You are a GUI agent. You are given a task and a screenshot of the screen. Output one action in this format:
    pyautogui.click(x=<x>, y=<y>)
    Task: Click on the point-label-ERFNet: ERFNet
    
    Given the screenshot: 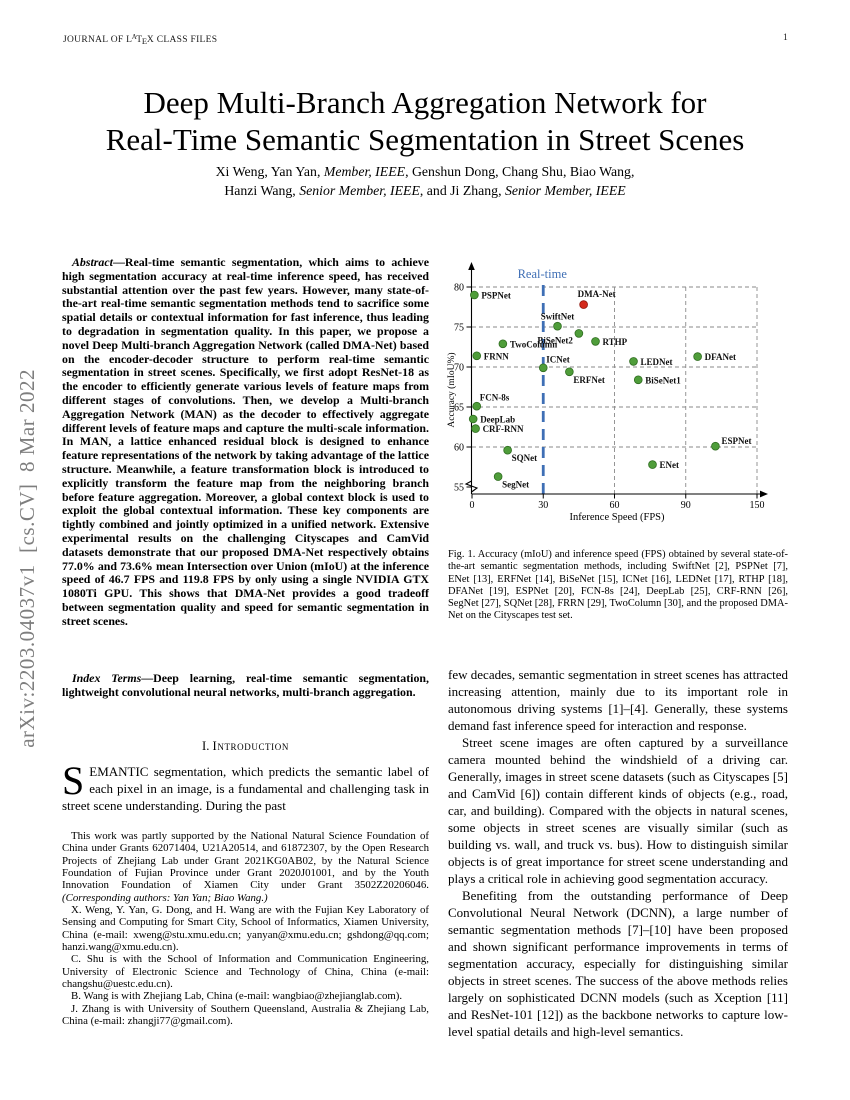 What is the action you would take?
    pyautogui.click(x=589, y=380)
    